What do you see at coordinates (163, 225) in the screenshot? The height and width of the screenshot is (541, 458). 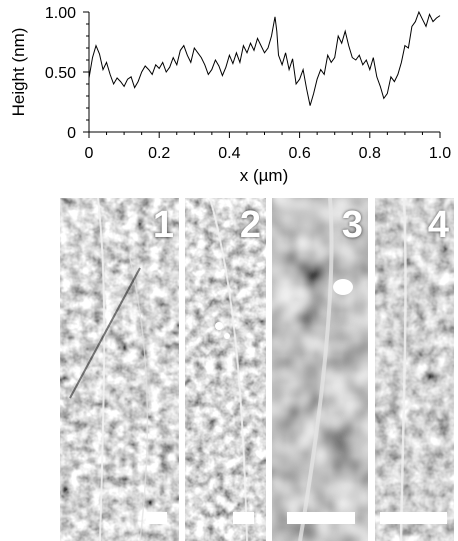 I see `panel-label: 1` at bounding box center [163, 225].